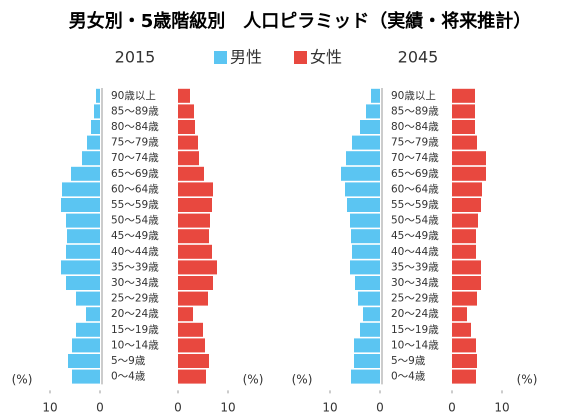 This screenshot has width=566, height=414. Describe the element at coordinates (300, 21) in the screenshot. I see `chart-title: 男女別・5歳階級別 人口ピラミッド（実績・将来推計）` at that location.